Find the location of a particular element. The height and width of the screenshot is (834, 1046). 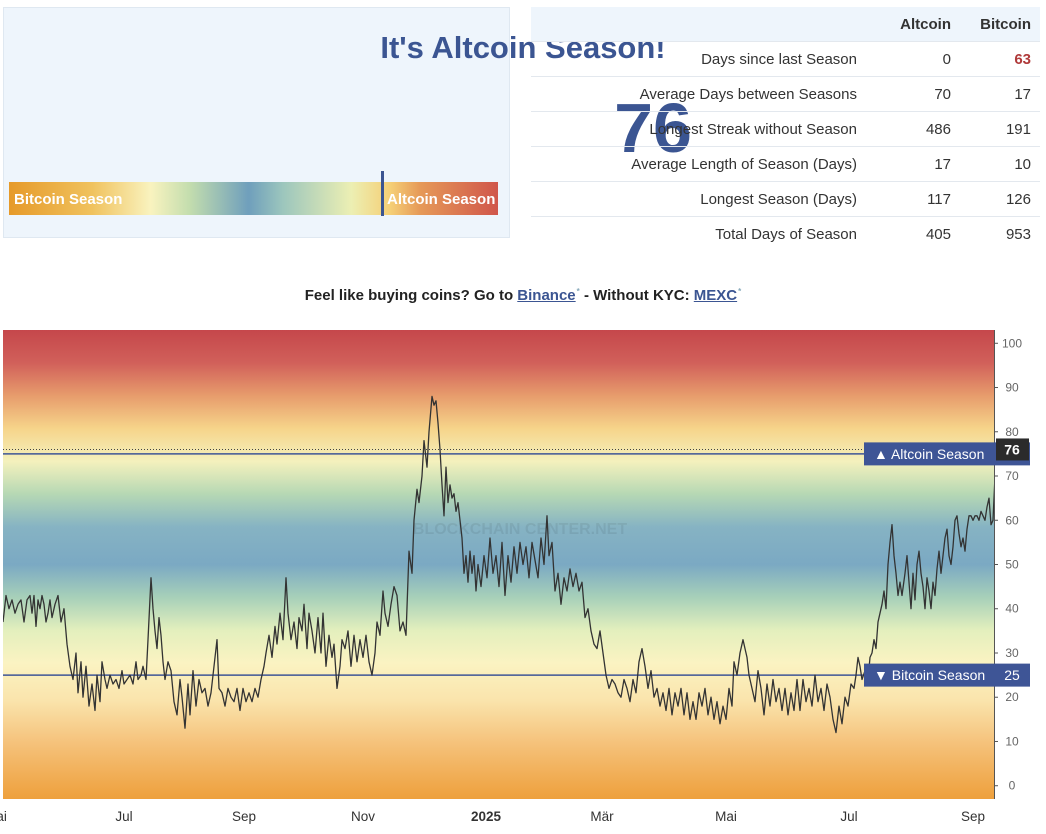

table-row: Average Length of Season (Days) 17 10 is located at coordinates (785, 164).